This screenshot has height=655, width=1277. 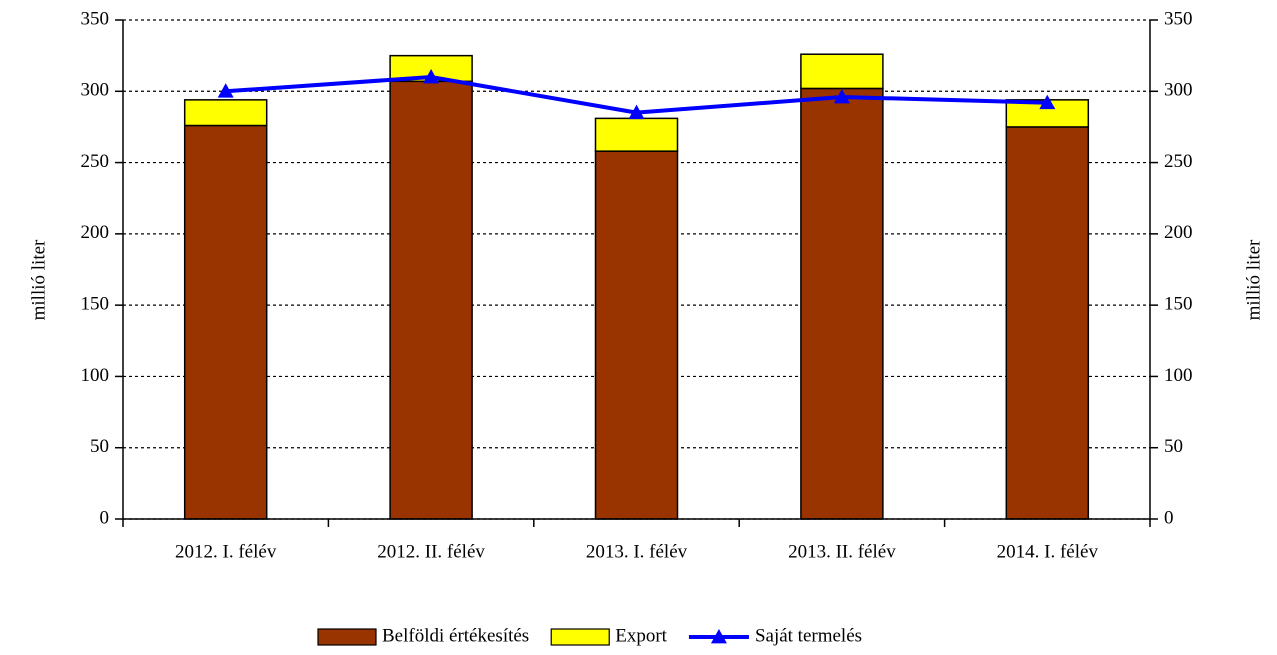 What do you see at coordinates (842, 551) in the screenshot?
I see `x-tick-label: 2013. II. félév` at bounding box center [842, 551].